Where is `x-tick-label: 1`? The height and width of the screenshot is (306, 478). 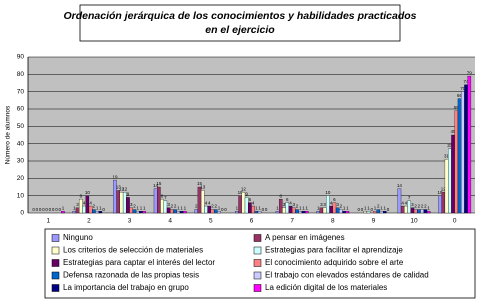 x-tick-label: 1 is located at coordinates (49, 221).